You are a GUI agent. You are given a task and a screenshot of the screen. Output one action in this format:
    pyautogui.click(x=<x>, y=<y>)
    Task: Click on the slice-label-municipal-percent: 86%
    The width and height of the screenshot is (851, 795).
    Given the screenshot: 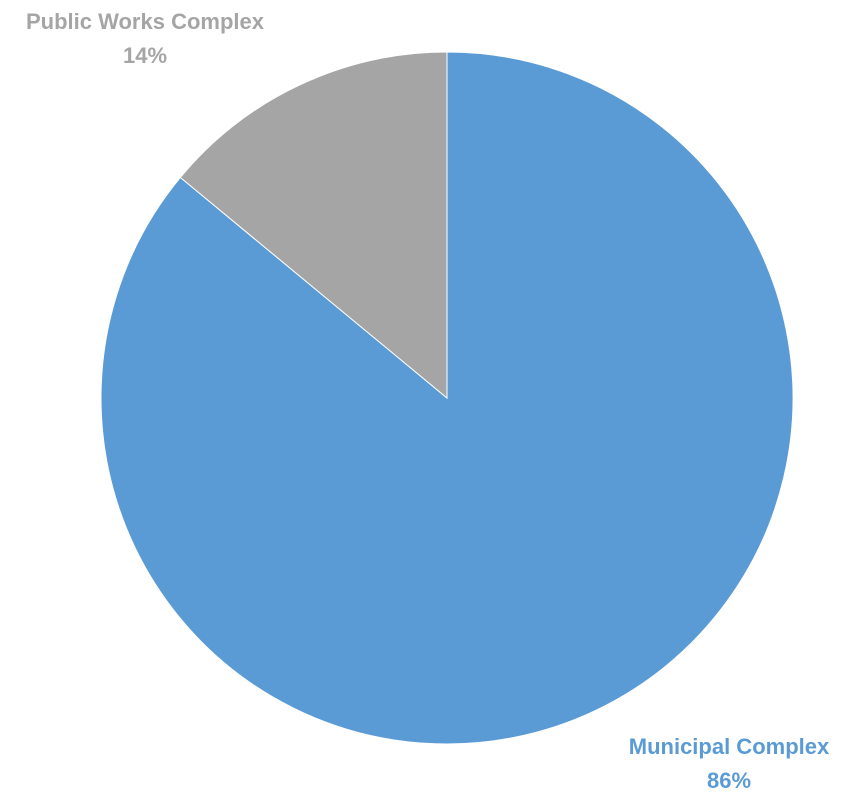 What is the action you would take?
    pyautogui.click(x=729, y=780)
    